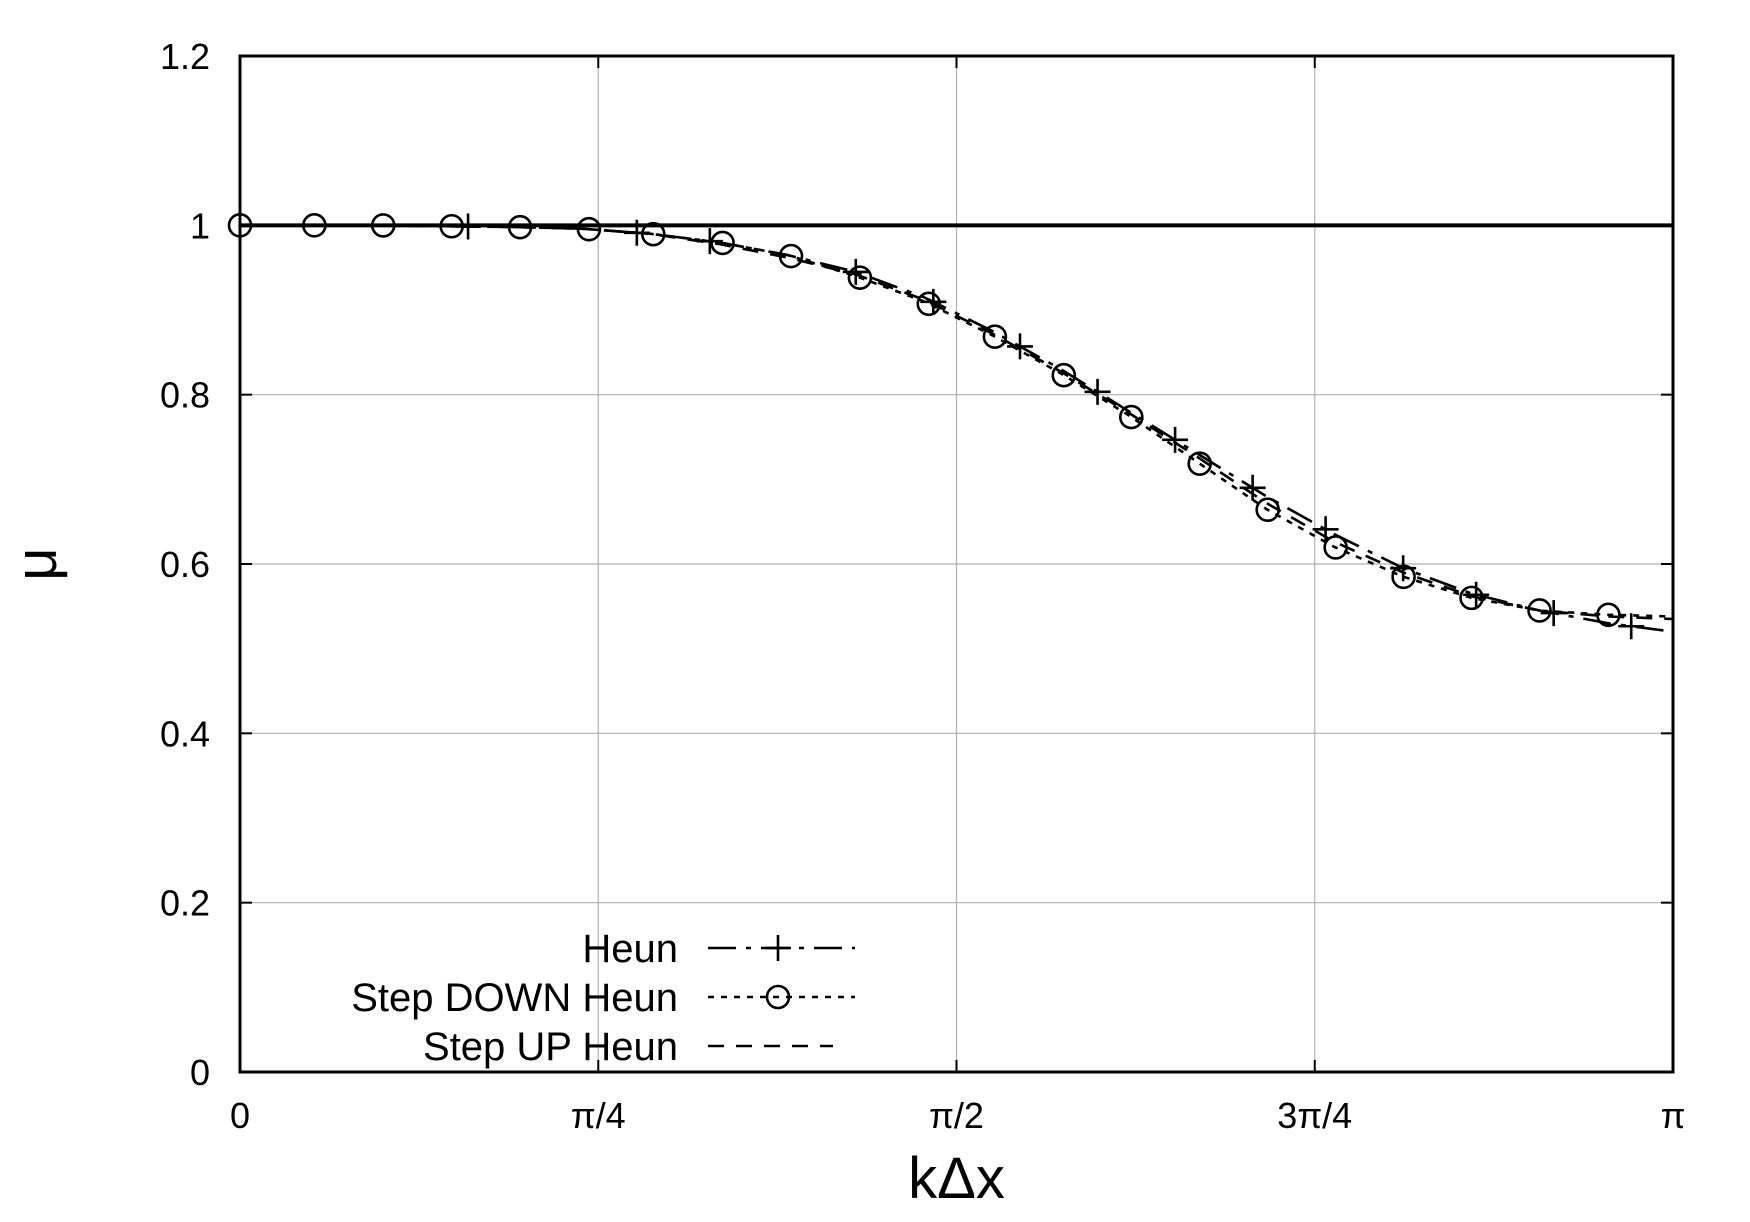 This screenshot has width=1750, height=1222. I want to click on legend-label: Heun, so click(630, 949).